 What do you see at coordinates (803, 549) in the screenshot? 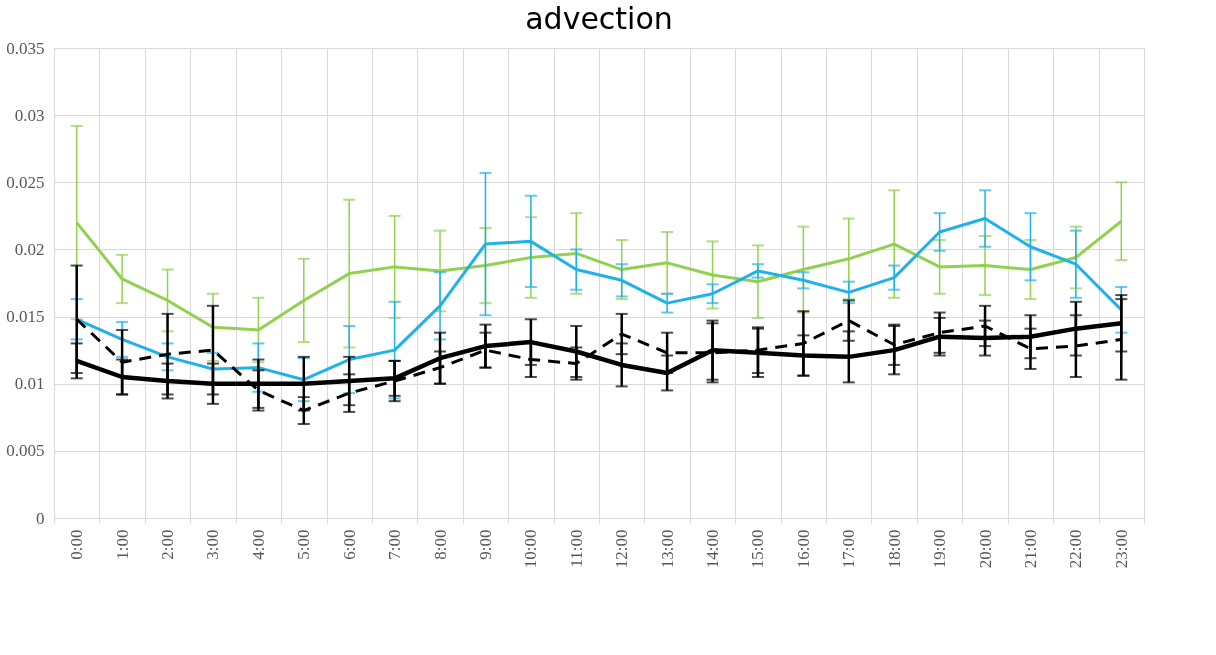
I see `x-tick-label: 16:00` at bounding box center [803, 549].